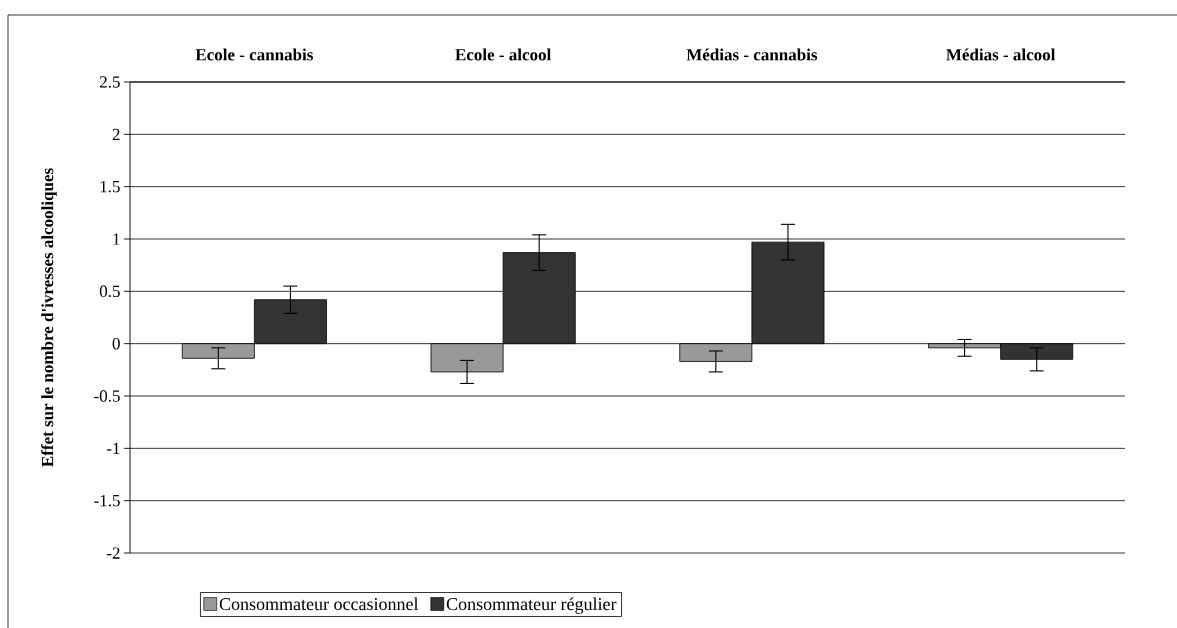 The width and height of the screenshot is (1177, 628). What do you see at coordinates (116, 343) in the screenshot?
I see `y-tick-label: 0` at bounding box center [116, 343].